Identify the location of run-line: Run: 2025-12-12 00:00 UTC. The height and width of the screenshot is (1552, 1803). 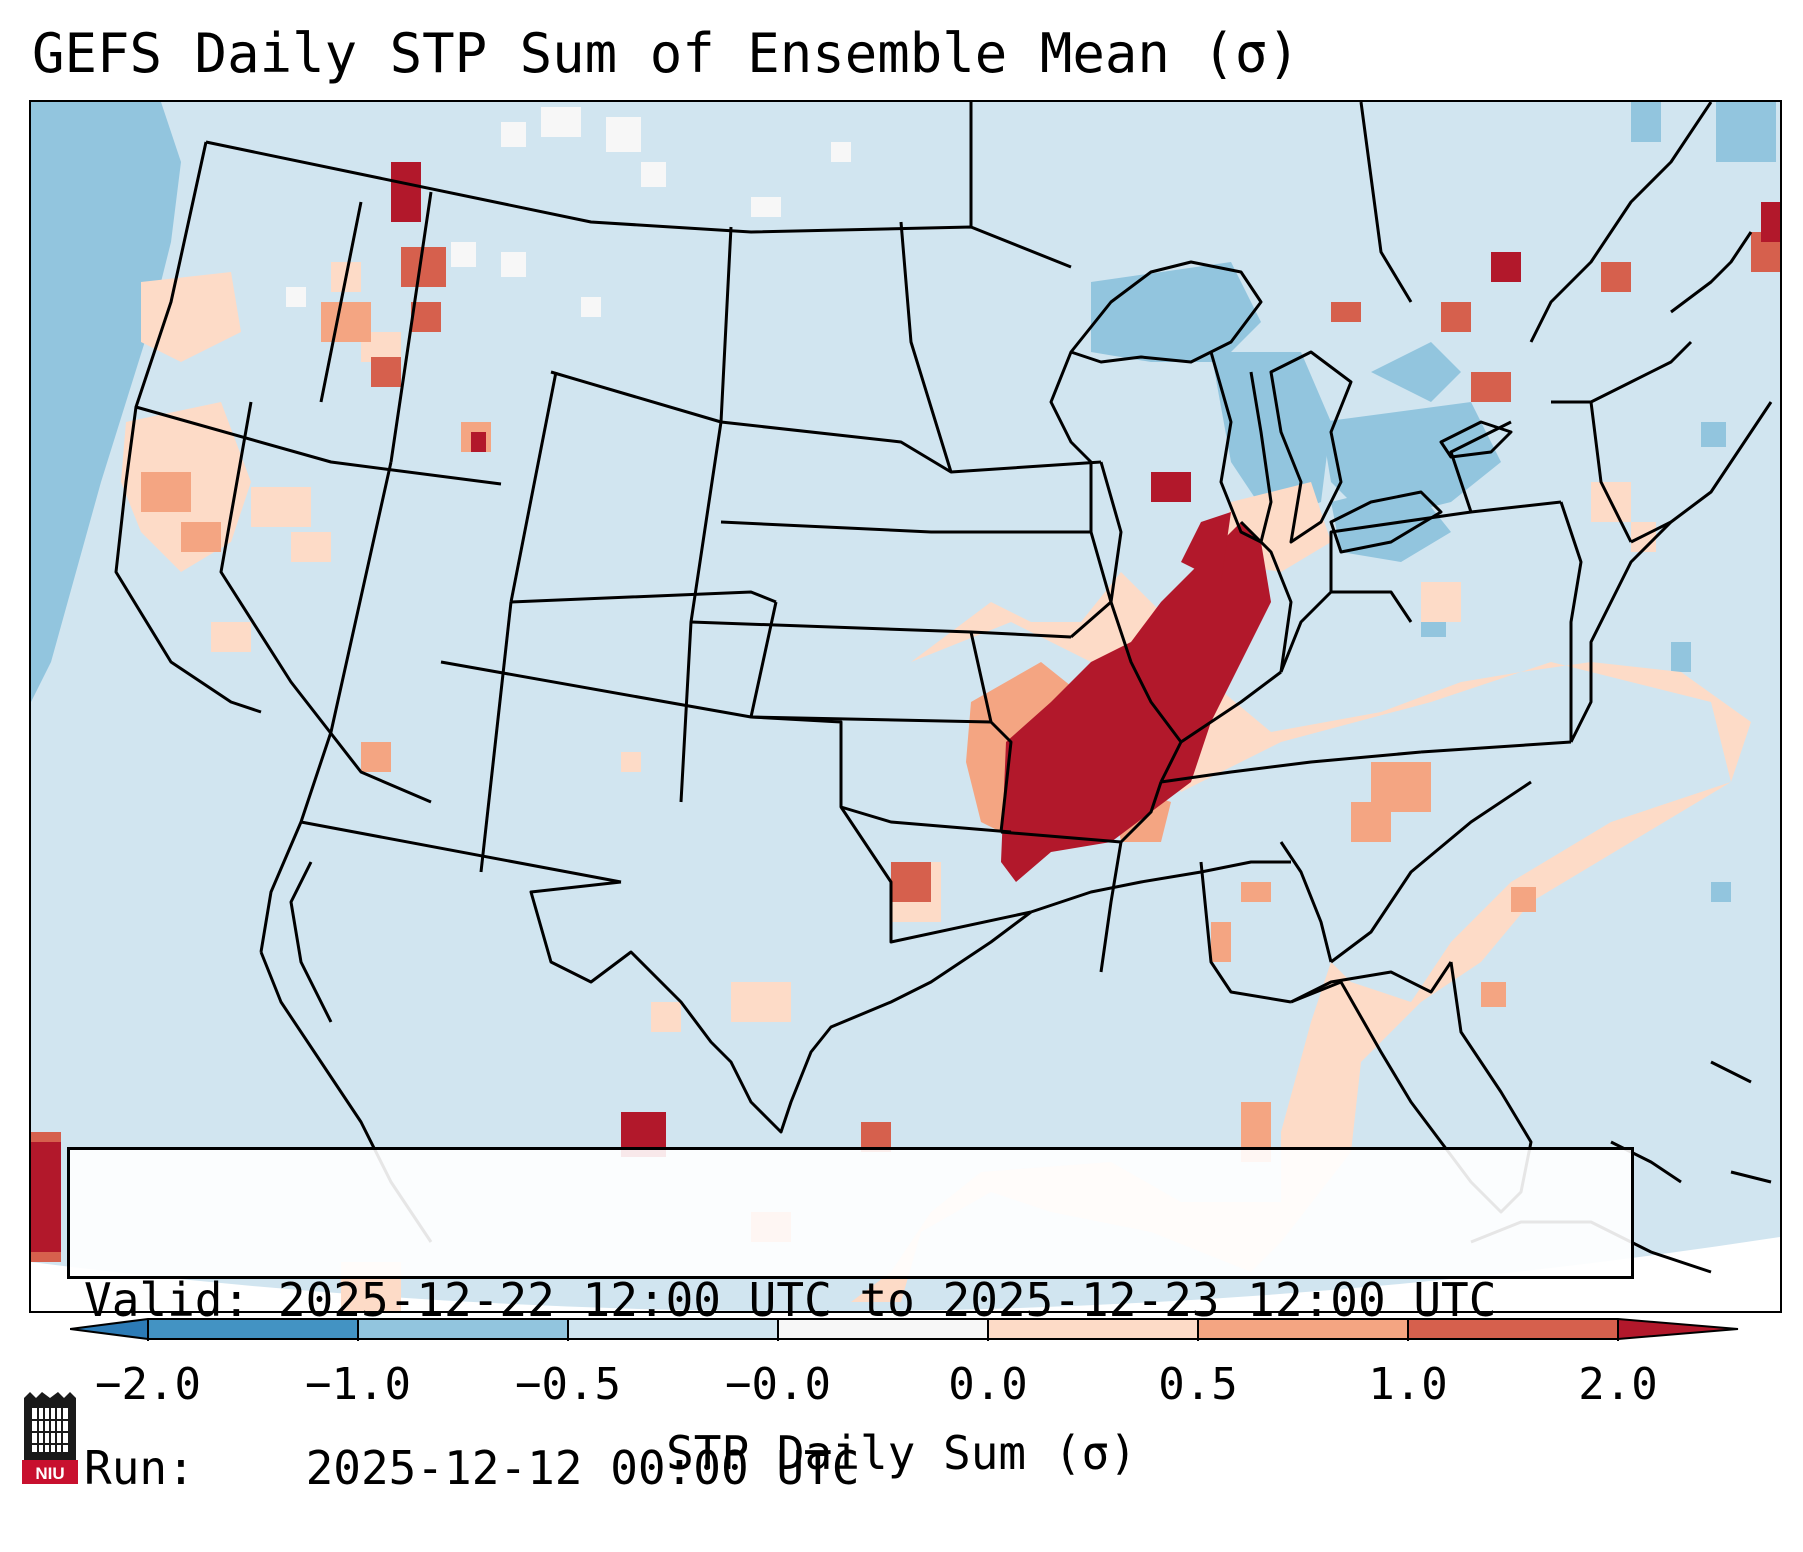
(857, 1468).